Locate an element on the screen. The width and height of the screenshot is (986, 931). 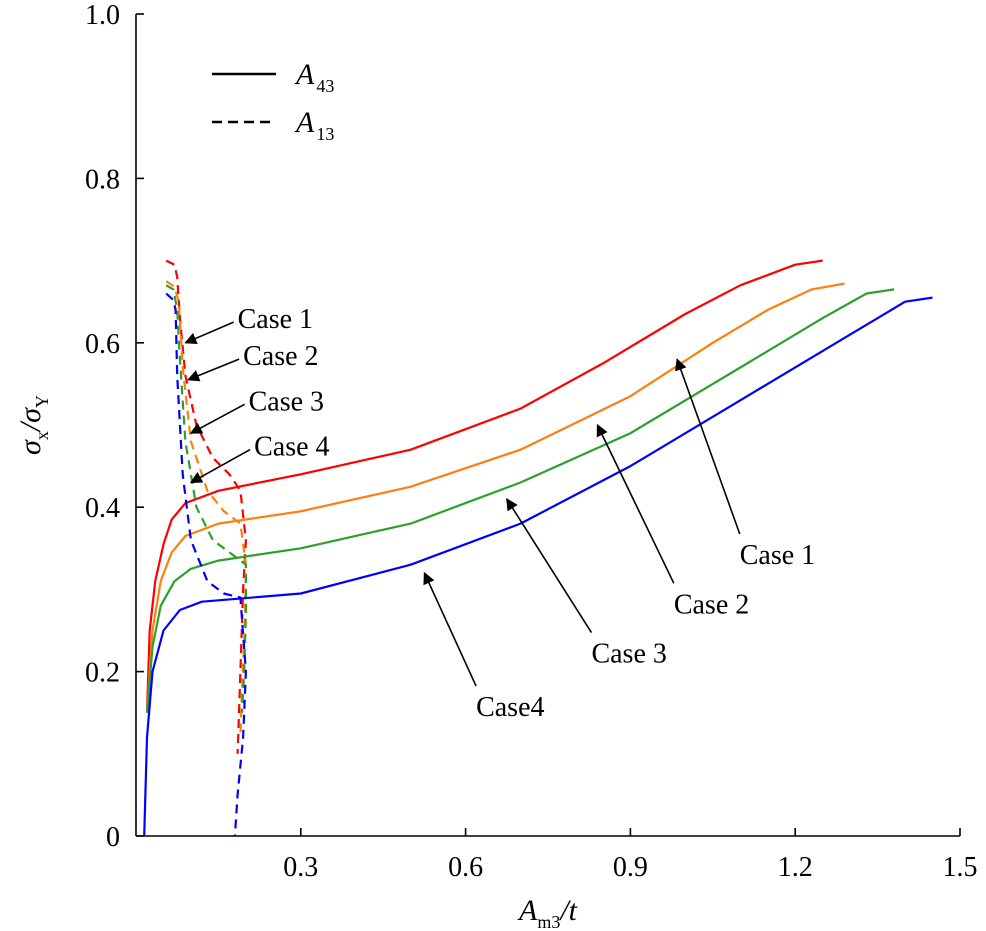
annotation-label: Case4 is located at coordinates (510, 707).